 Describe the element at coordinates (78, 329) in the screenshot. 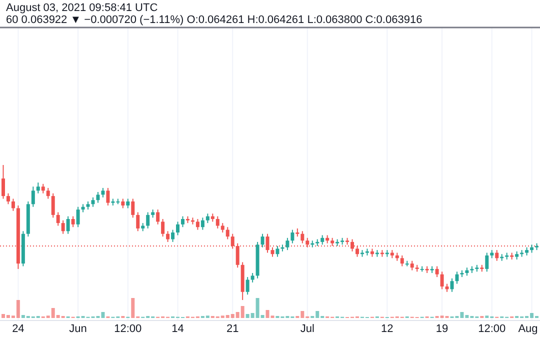

I see `x-tick-label: Jun` at that location.